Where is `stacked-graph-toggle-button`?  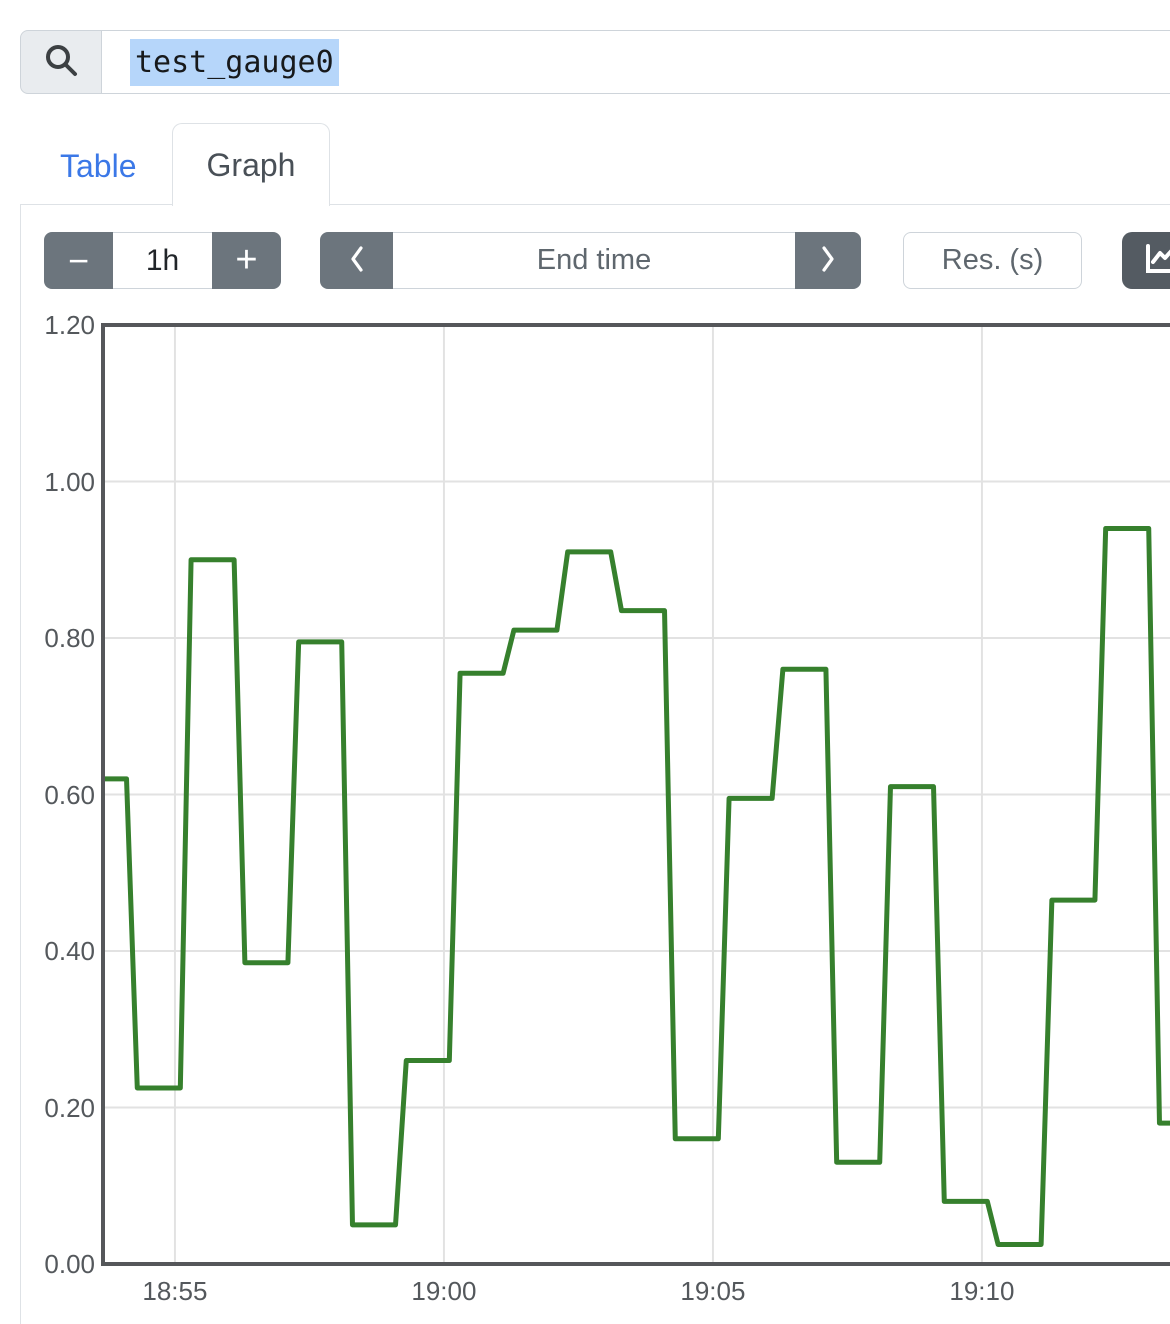
stacked-graph-toggle-button is located at coordinates (1146, 260).